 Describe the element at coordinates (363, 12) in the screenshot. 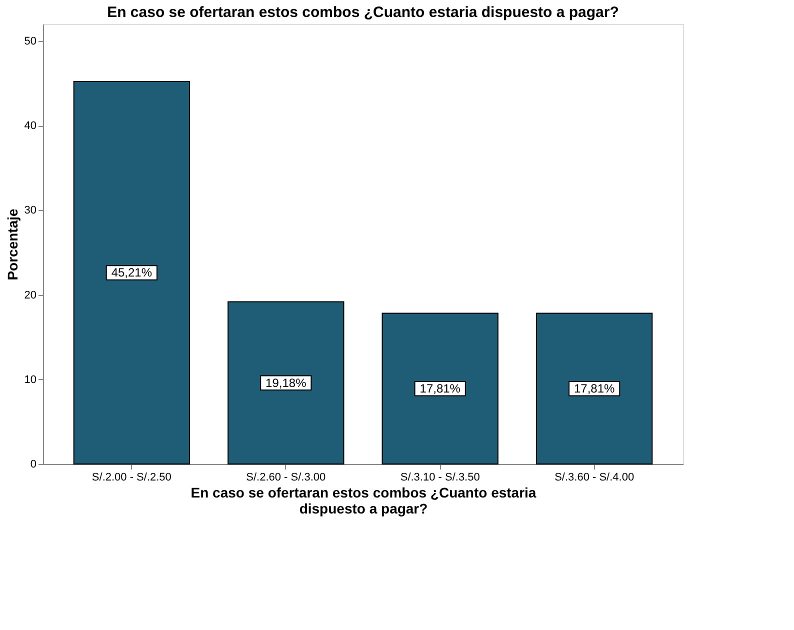

I see `chart-title: En caso se ofertaran estos combos ¿Cuanto estaria dispuesto a pagar?` at that location.